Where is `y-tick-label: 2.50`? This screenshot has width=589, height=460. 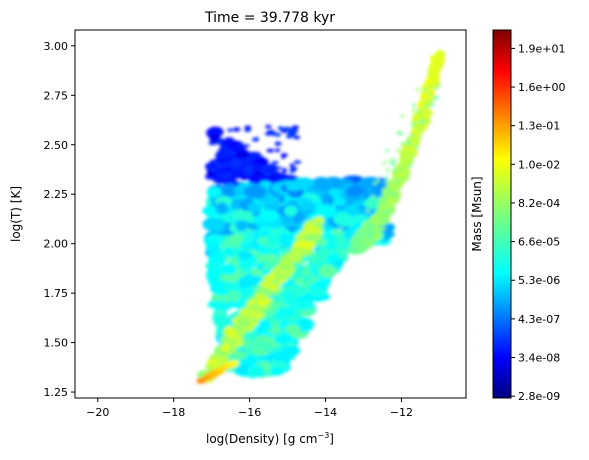
y-tick-label: 2.50 is located at coordinates (56, 145).